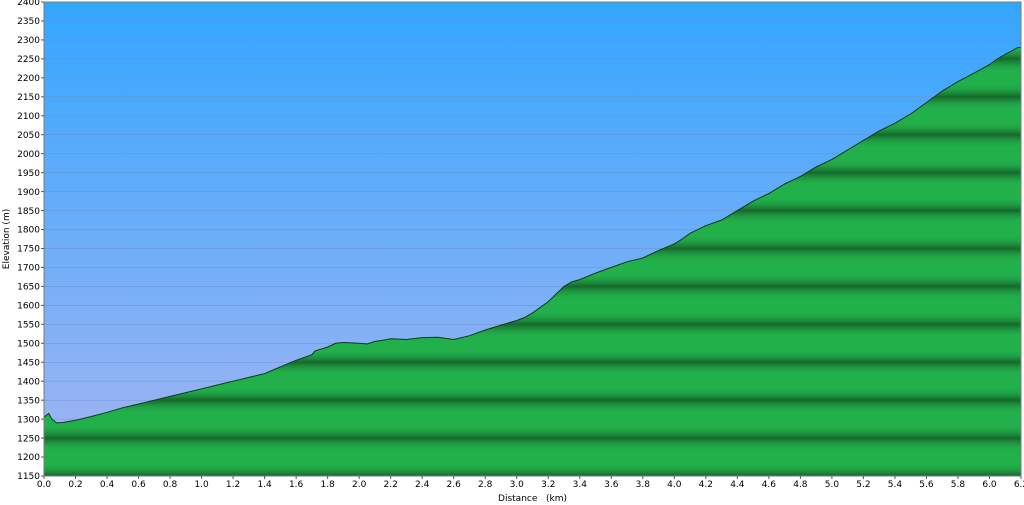  I want to click on y-tick-label: 1450, so click(28, 363).